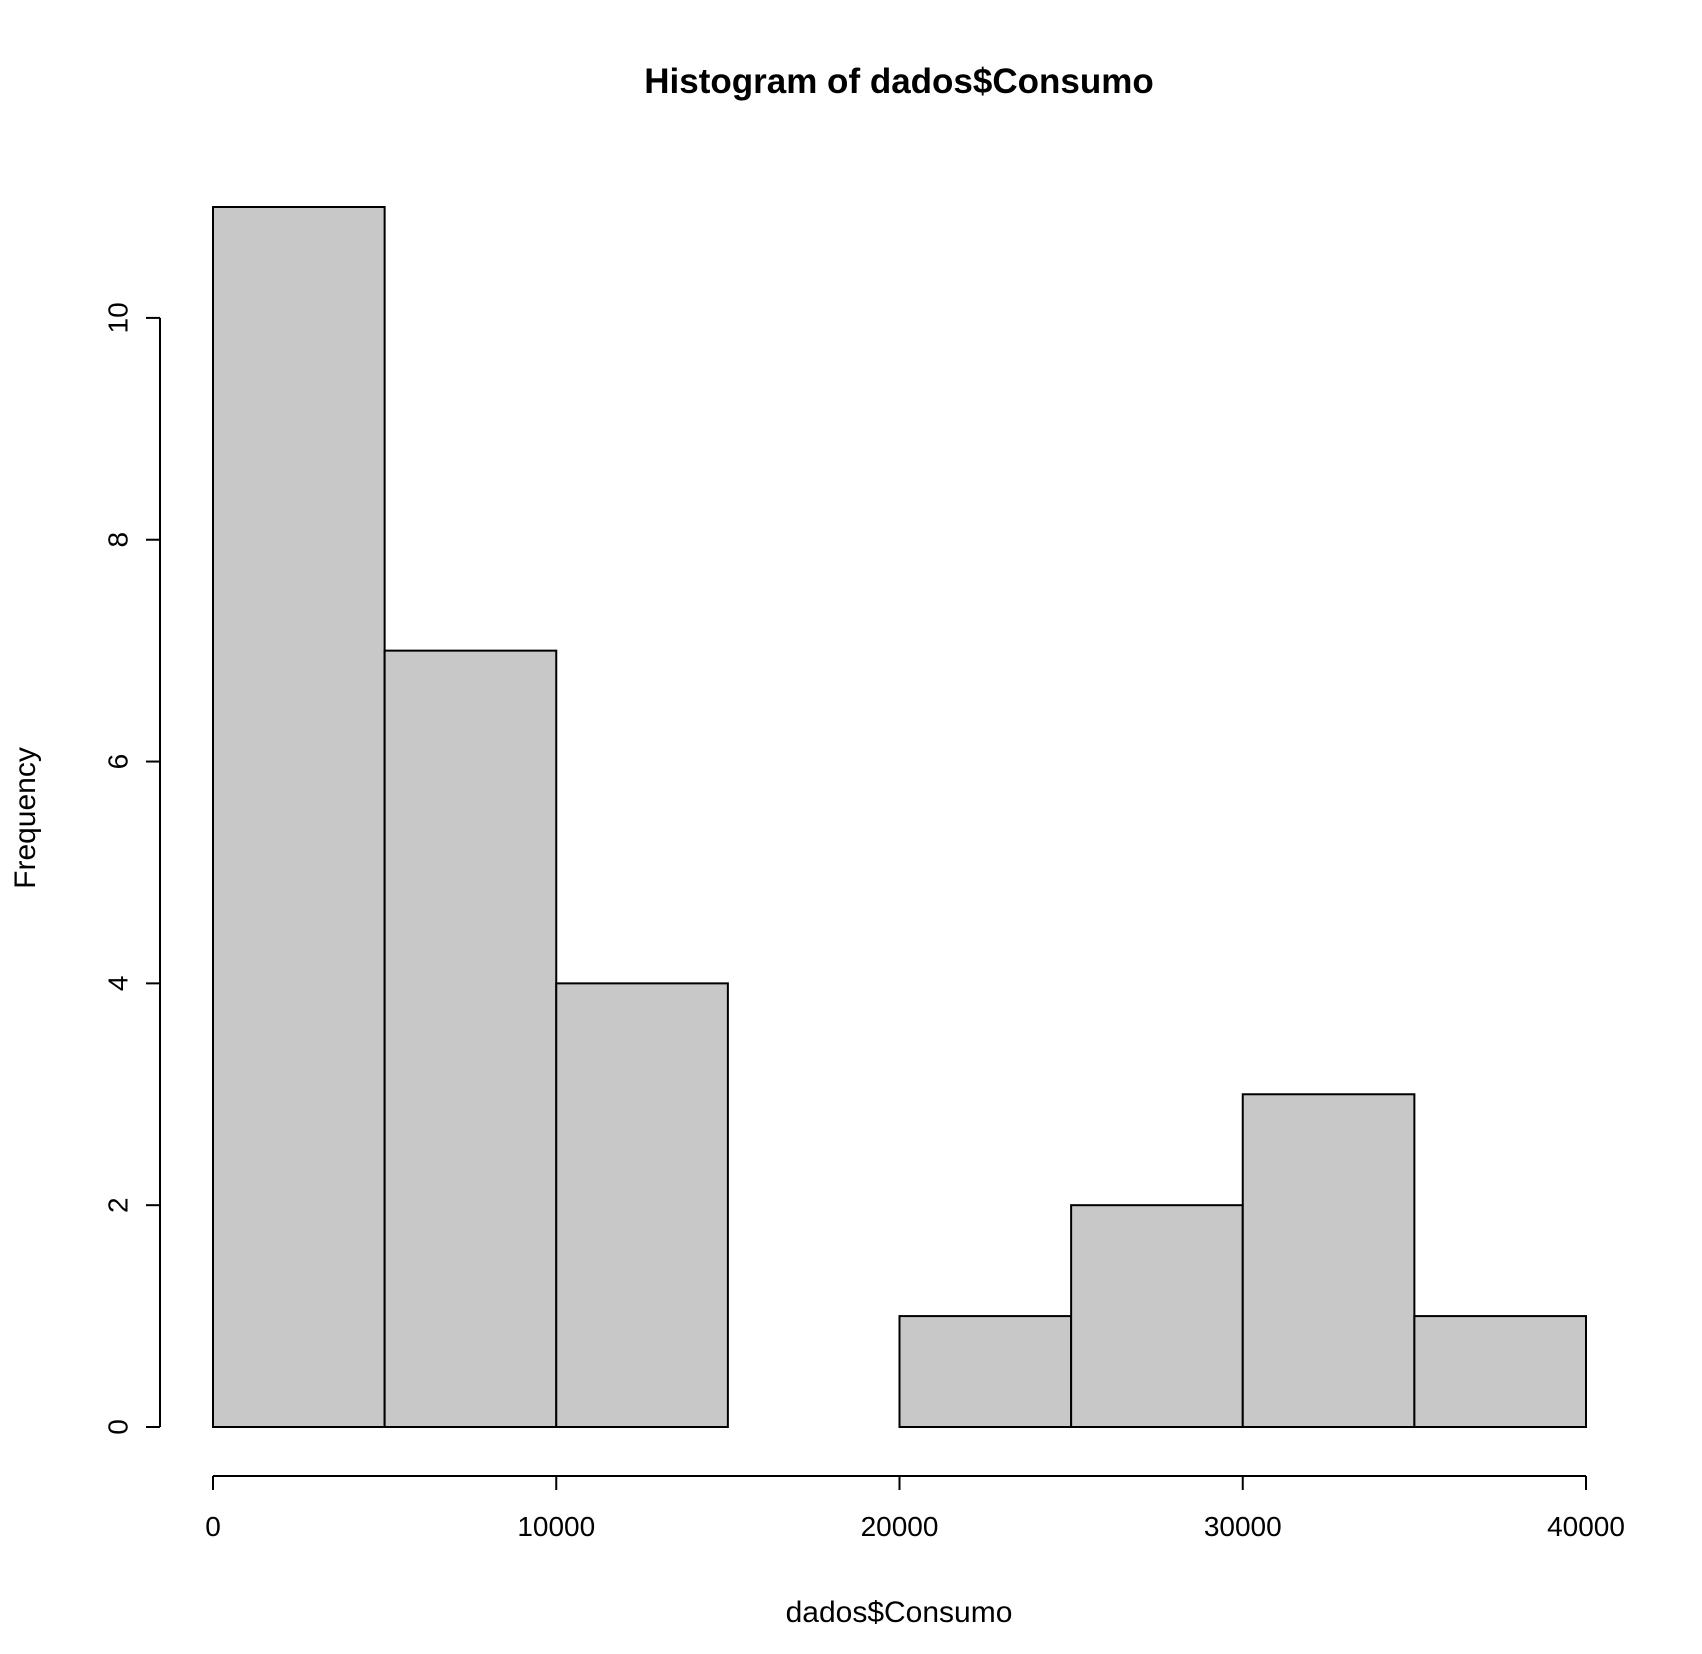 The width and height of the screenshot is (1702, 1654). What do you see at coordinates (118, 1205) in the screenshot?
I see `y-tick-label-1: 2` at bounding box center [118, 1205].